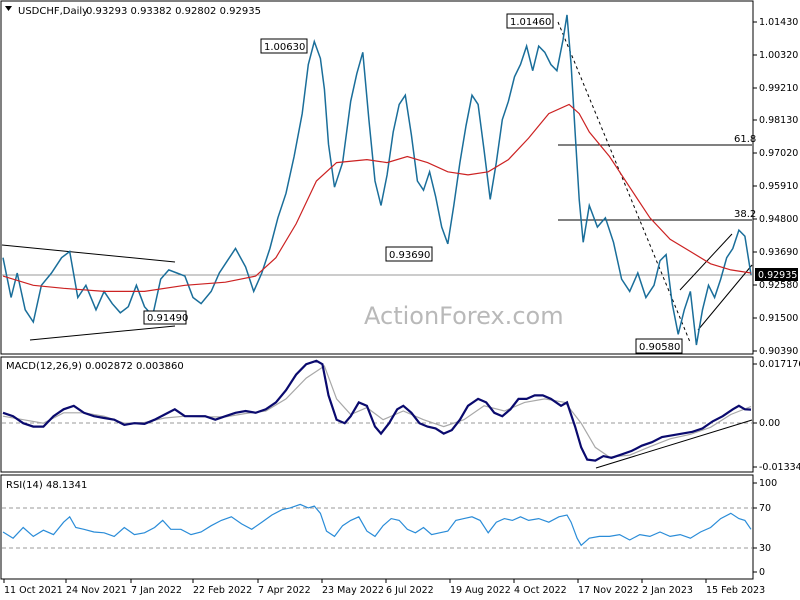 This screenshot has height=600, width=800. I want to click on upper-triangle-trendline, so click(88, 253).